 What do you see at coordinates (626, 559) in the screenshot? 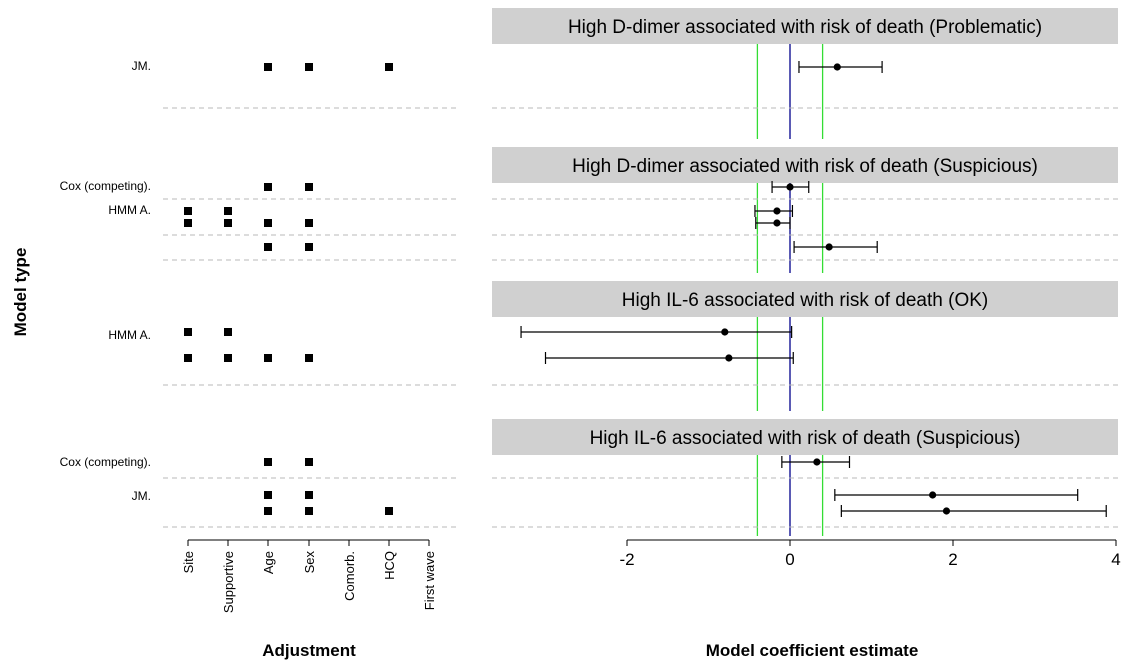
I see `x-tick-label: -2` at bounding box center [626, 559].